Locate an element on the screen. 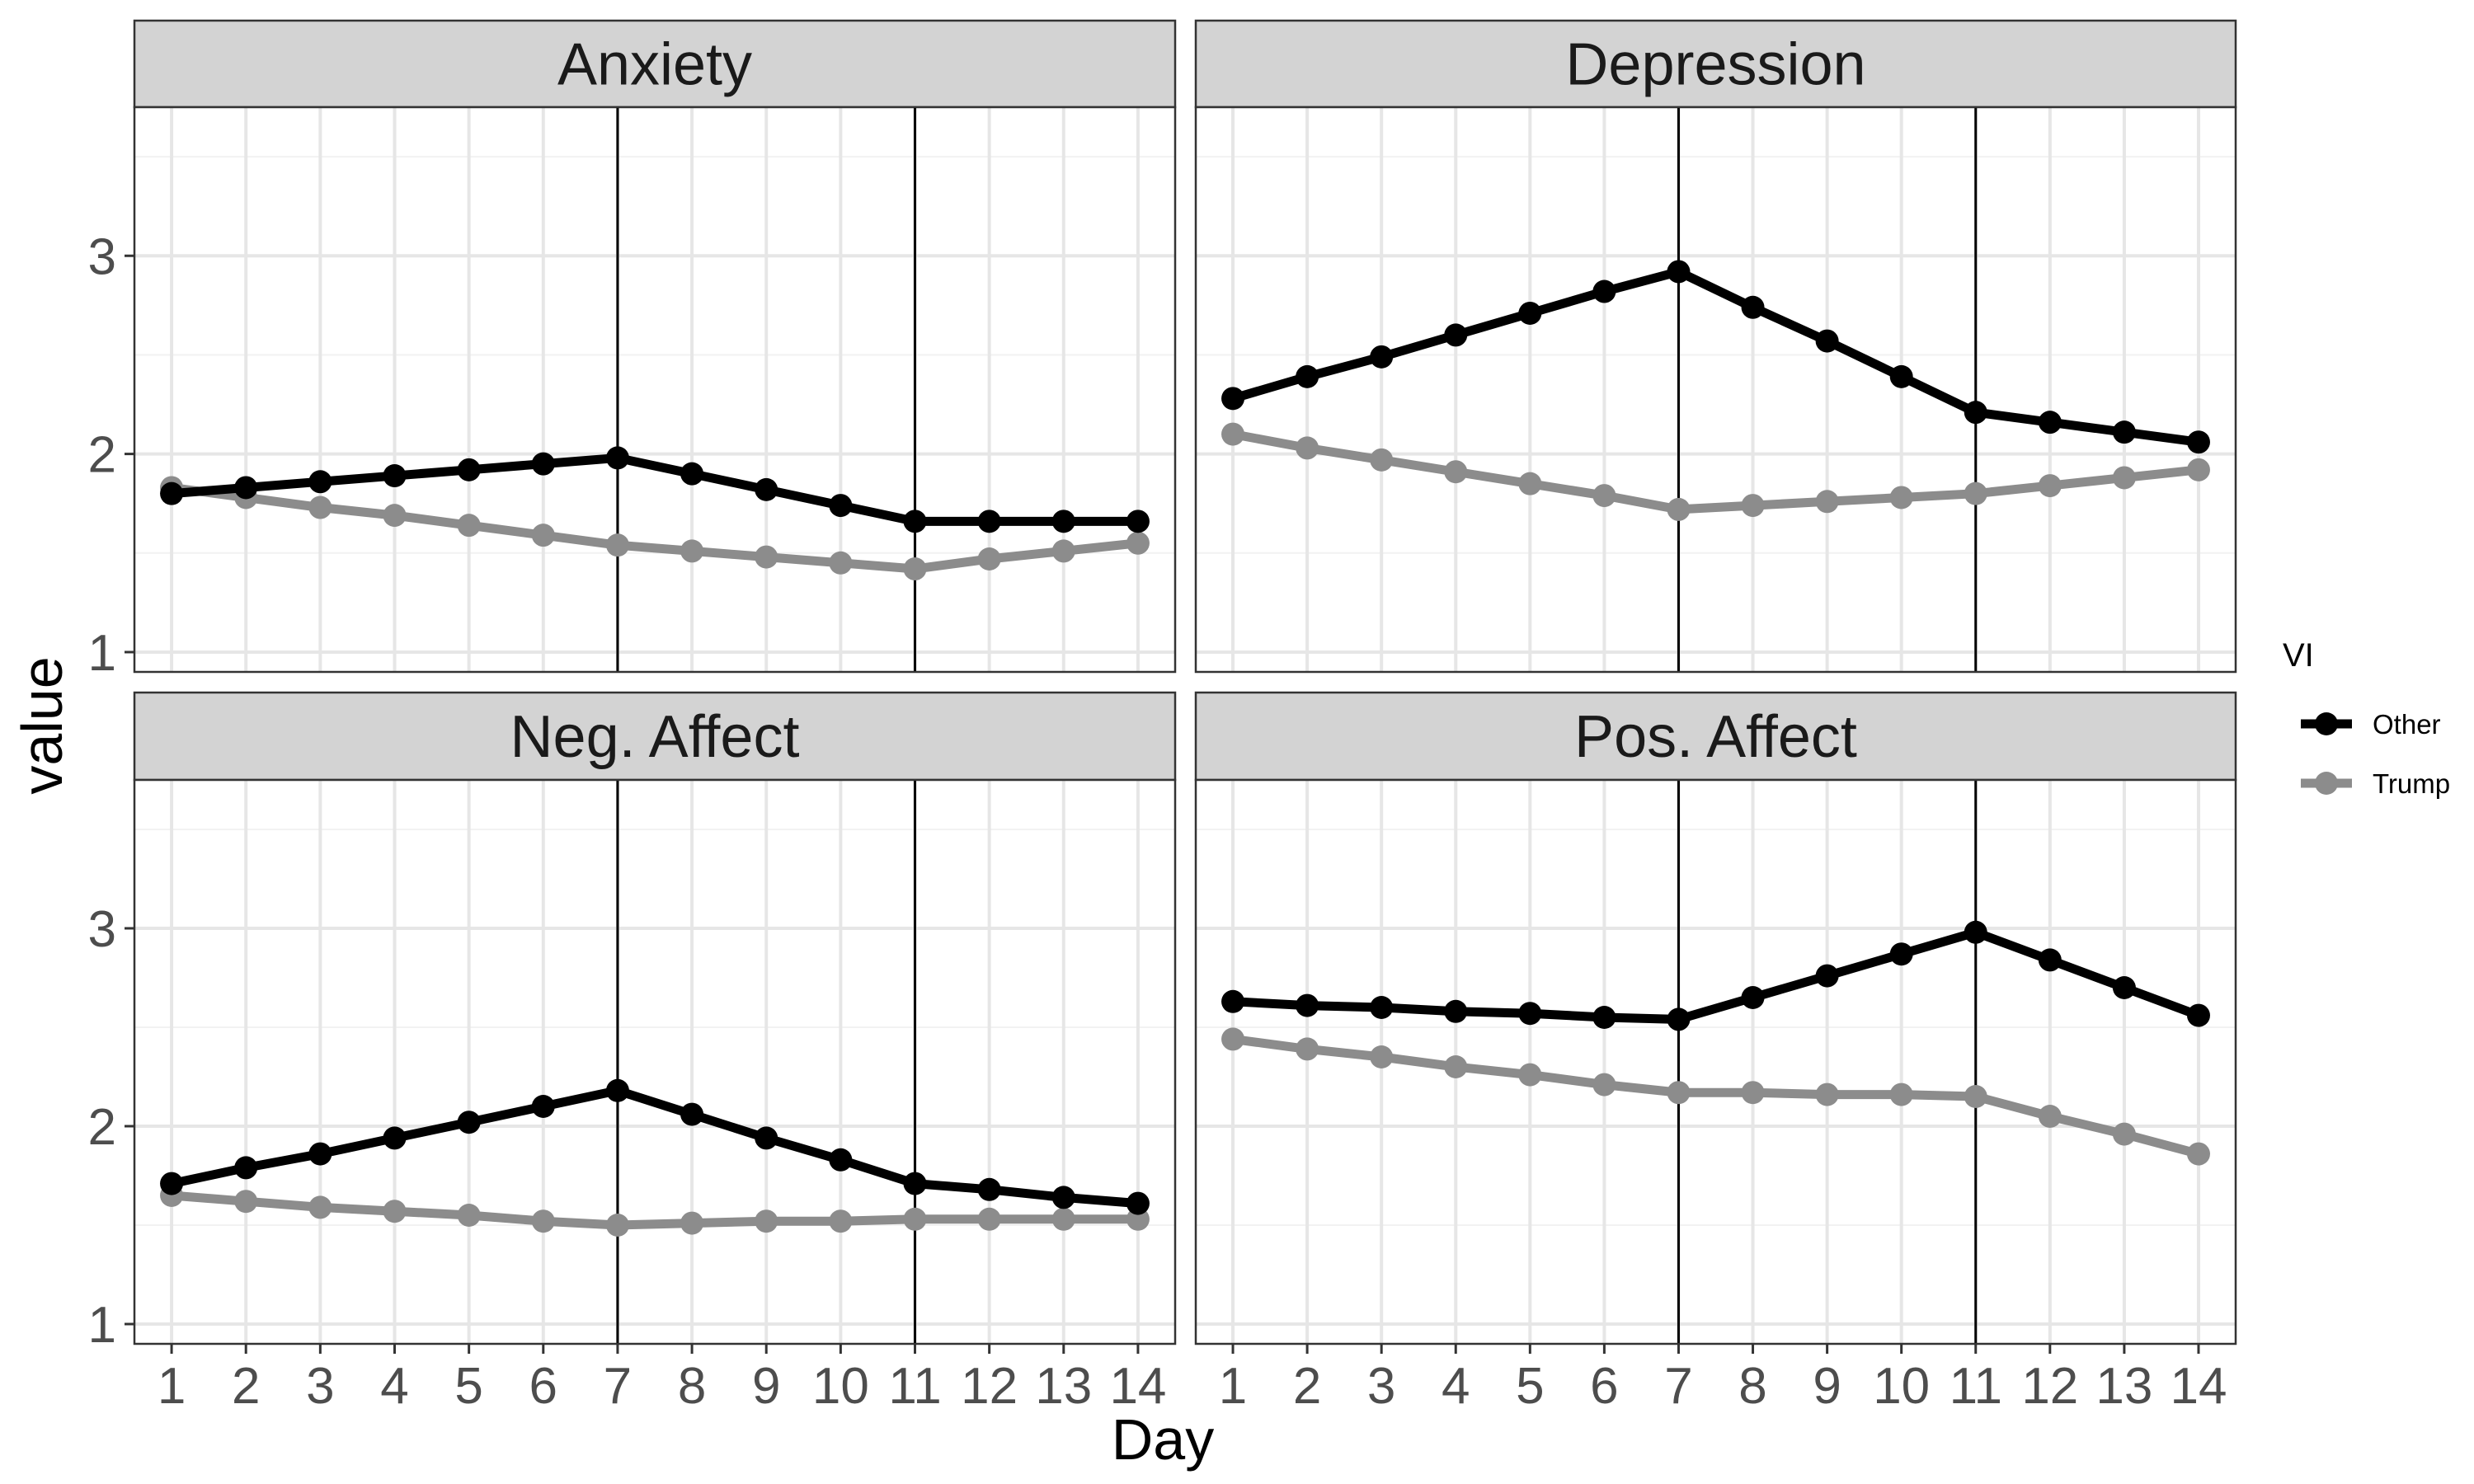  facet-title: Neg. Affect is located at coordinates (655, 737).